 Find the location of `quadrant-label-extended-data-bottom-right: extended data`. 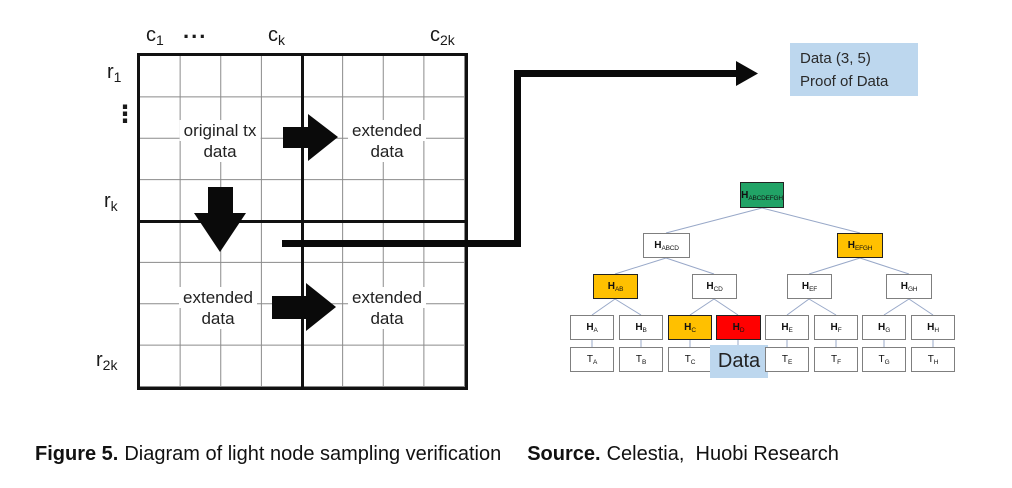

quadrant-label-extended-data-bottom-right: extended data is located at coordinates (387, 308).